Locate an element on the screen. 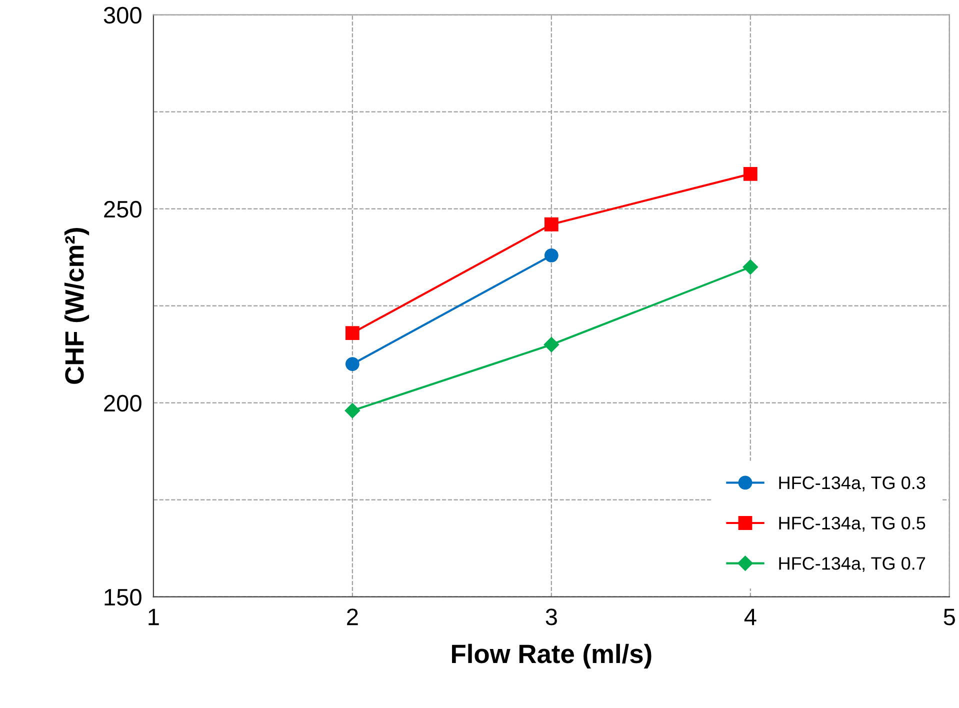 The height and width of the screenshot is (708, 959). x-tick-label: 5 is located at coordinates (949, 617).